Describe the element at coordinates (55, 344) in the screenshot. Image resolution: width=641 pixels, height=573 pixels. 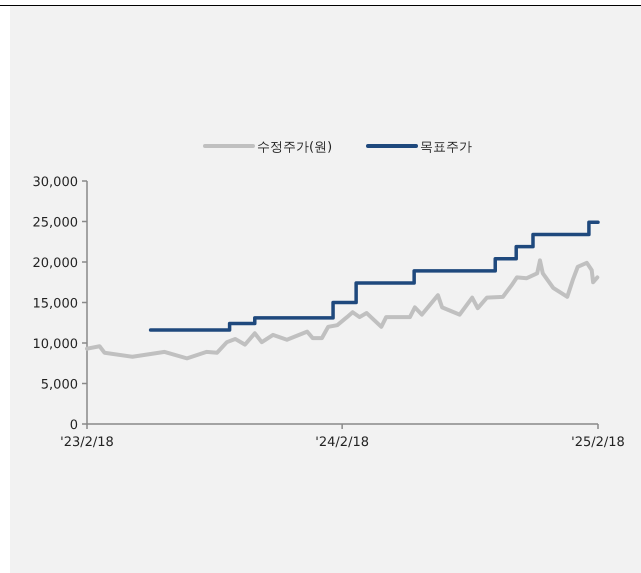
I see `y-tick-label: 10,000` at that location.